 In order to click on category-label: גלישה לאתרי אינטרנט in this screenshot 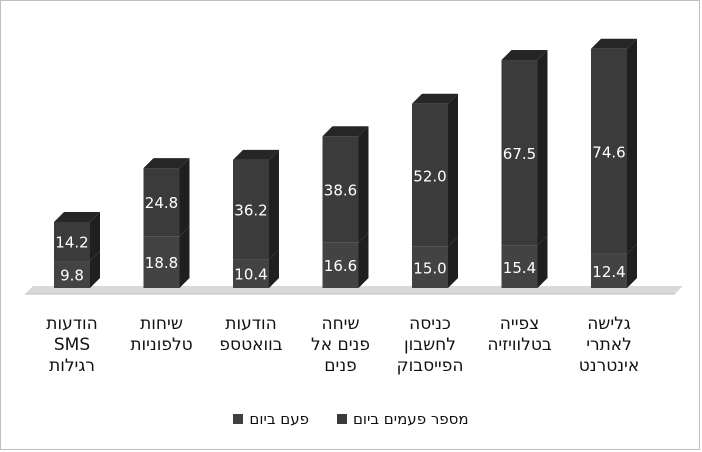, I will do `click(609, 345)`.